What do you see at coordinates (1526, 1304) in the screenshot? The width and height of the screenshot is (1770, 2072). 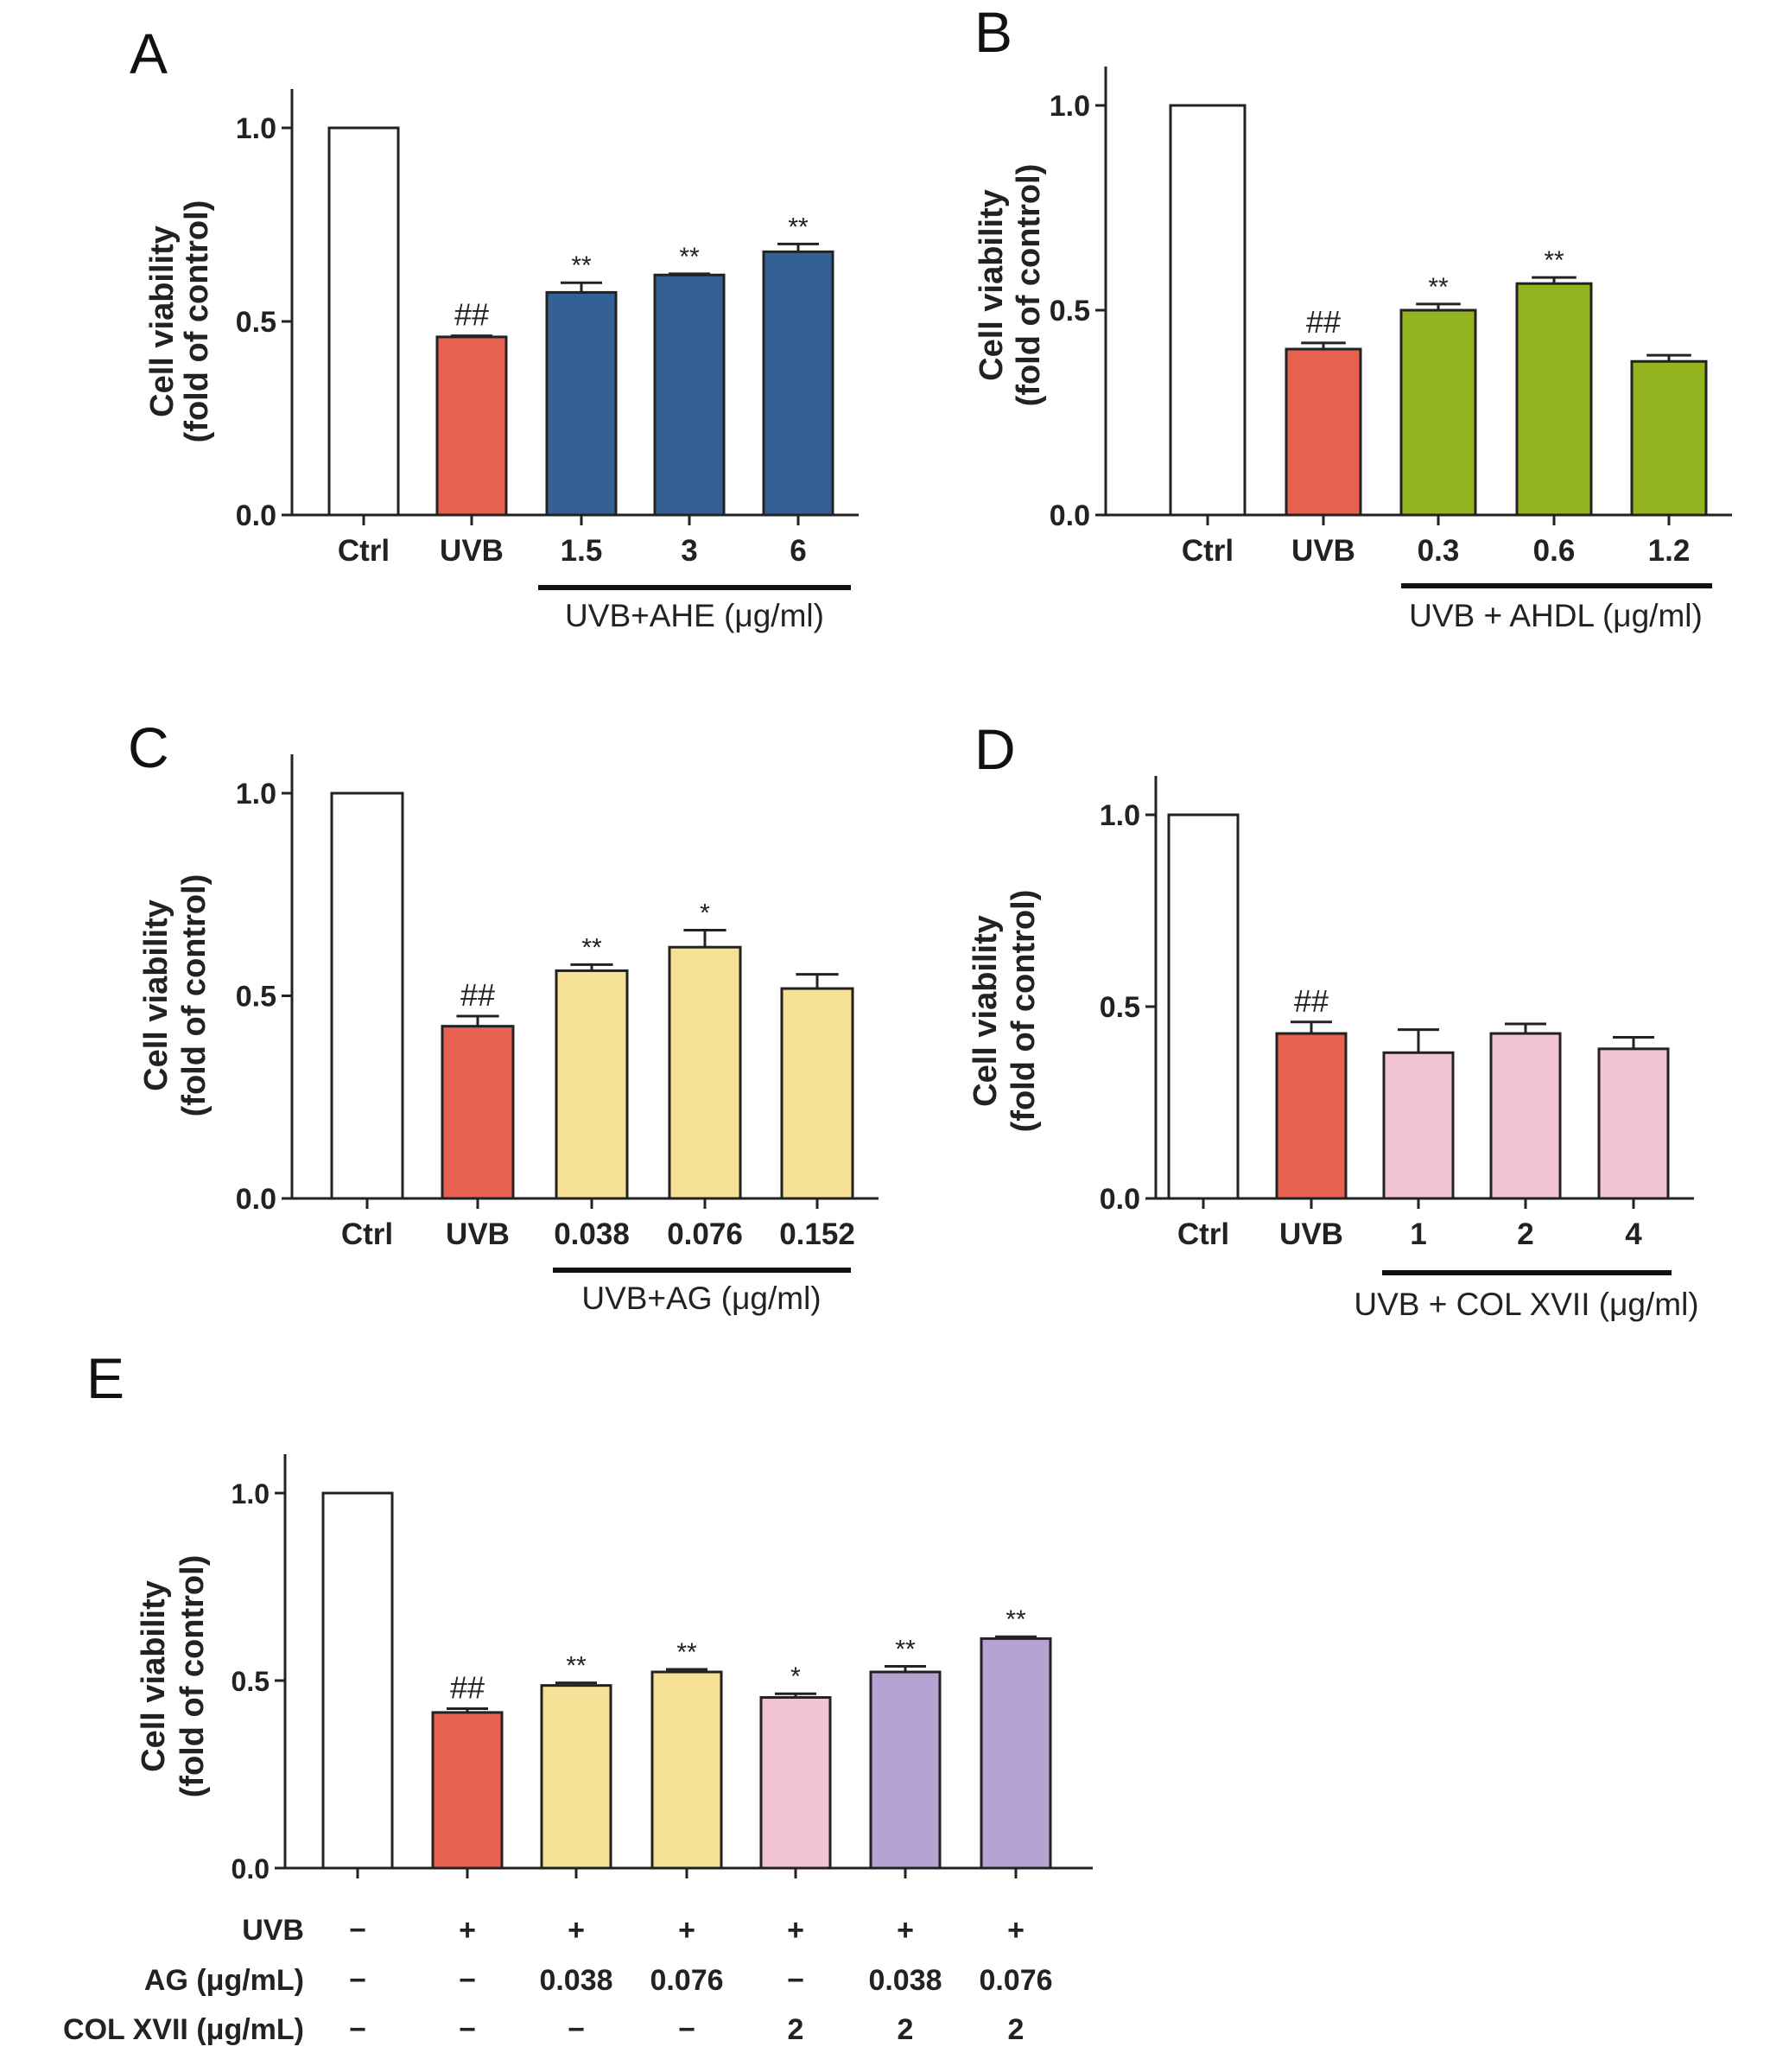 I see `group-label: UVB + COL XVII (μg/ml)` at bounding box center [1526, 1304].